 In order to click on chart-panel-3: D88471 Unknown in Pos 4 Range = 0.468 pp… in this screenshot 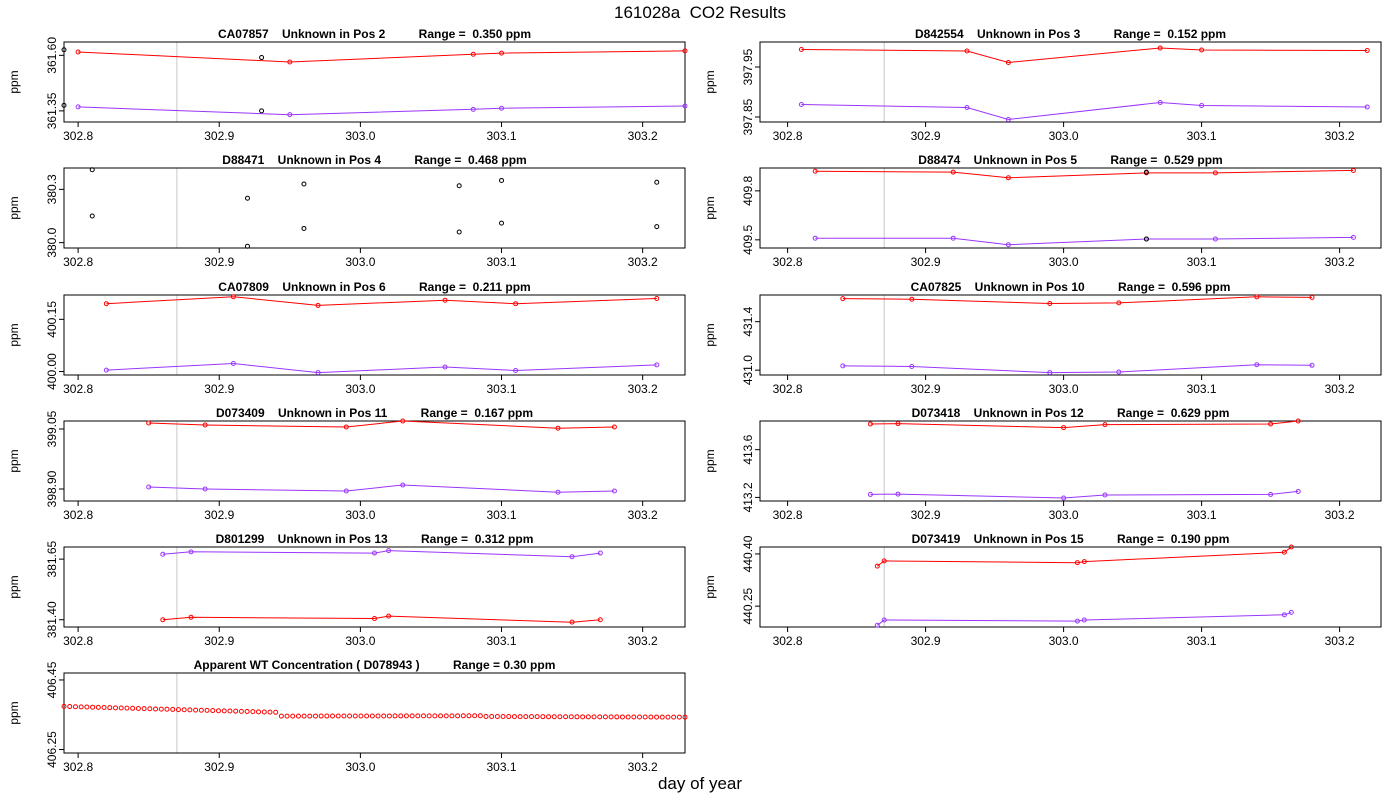, I will do `click(346, 211)`.